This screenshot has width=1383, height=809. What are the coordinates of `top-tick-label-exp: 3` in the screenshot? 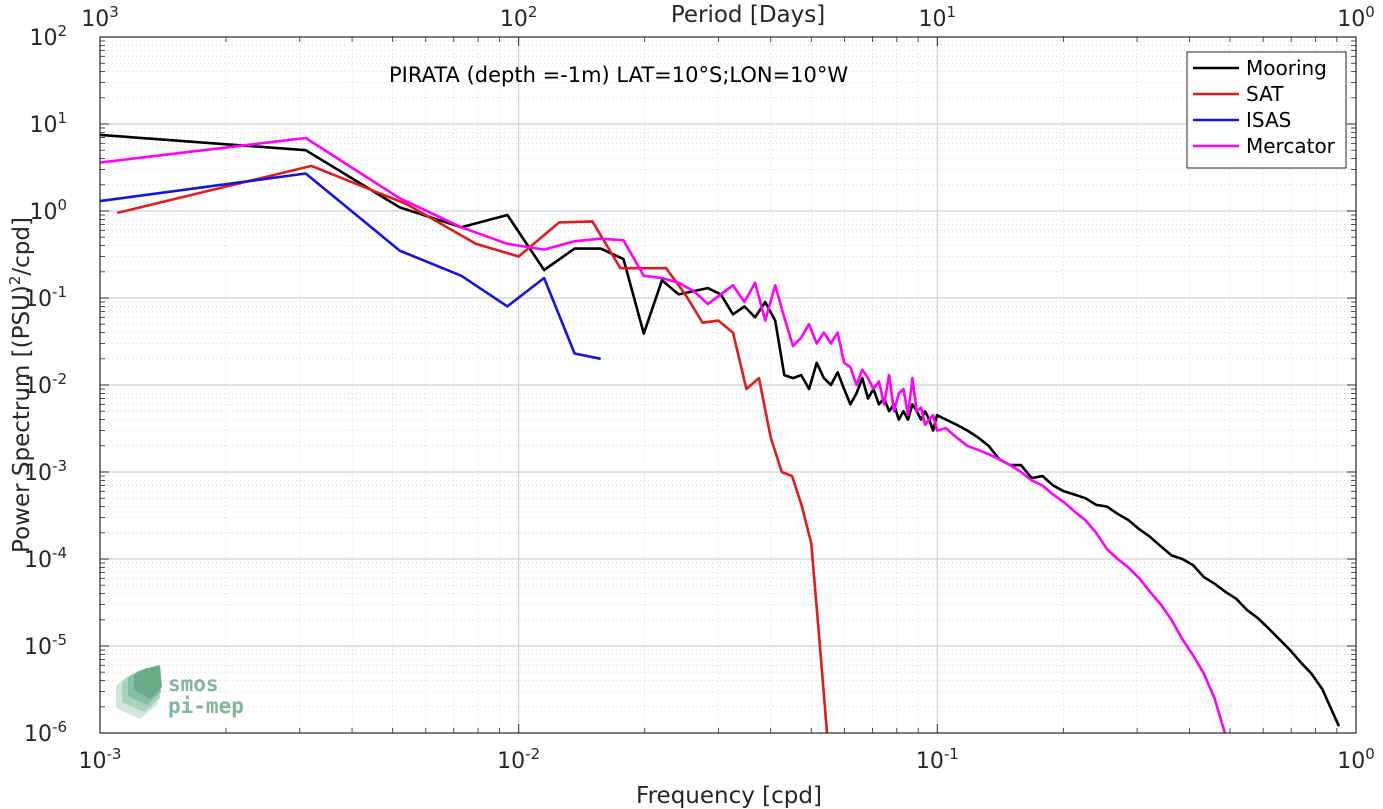 It's located at (114, 12).